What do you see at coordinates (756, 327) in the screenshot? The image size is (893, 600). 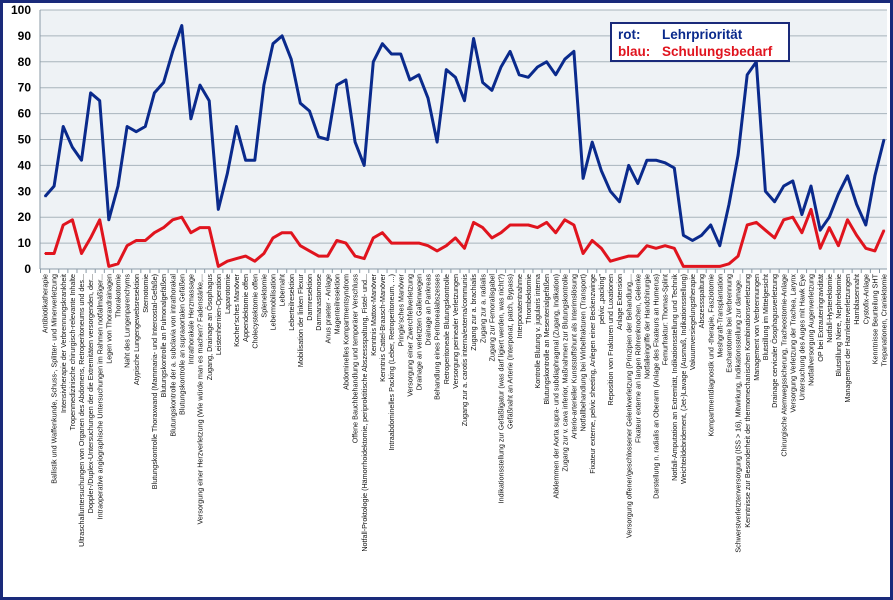 I see `x-tick-label: Management von Verbrennungen` at bounding box center [756, 327].